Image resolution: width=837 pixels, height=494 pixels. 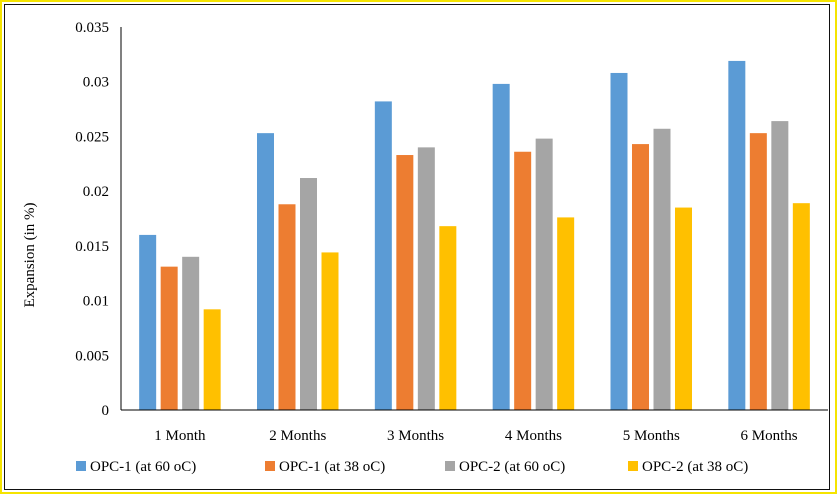 I want to click on legend-label: OPC-2 (at 38 oC), so click(x=695, y=467).